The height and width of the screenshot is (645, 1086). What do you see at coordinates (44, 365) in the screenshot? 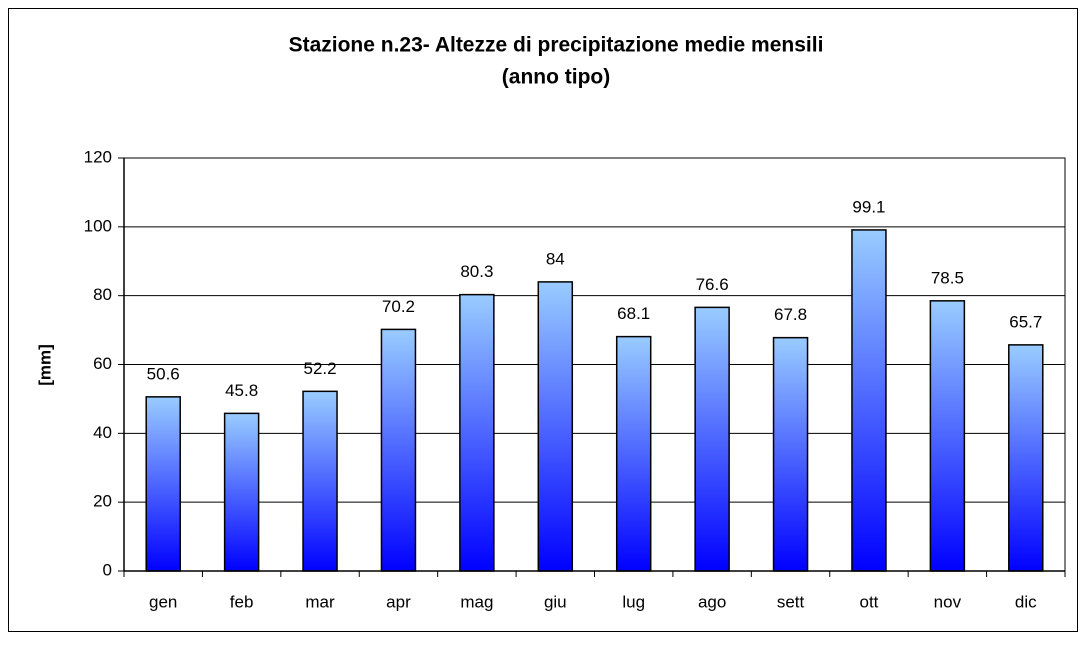
I see `y-axis-label: [mm]` at bounding box center [44, 365].